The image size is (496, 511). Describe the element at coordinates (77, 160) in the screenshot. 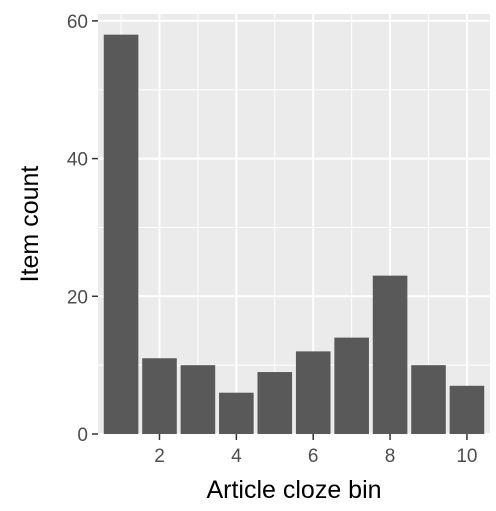

I see `y-tick-label: 40` at that location.